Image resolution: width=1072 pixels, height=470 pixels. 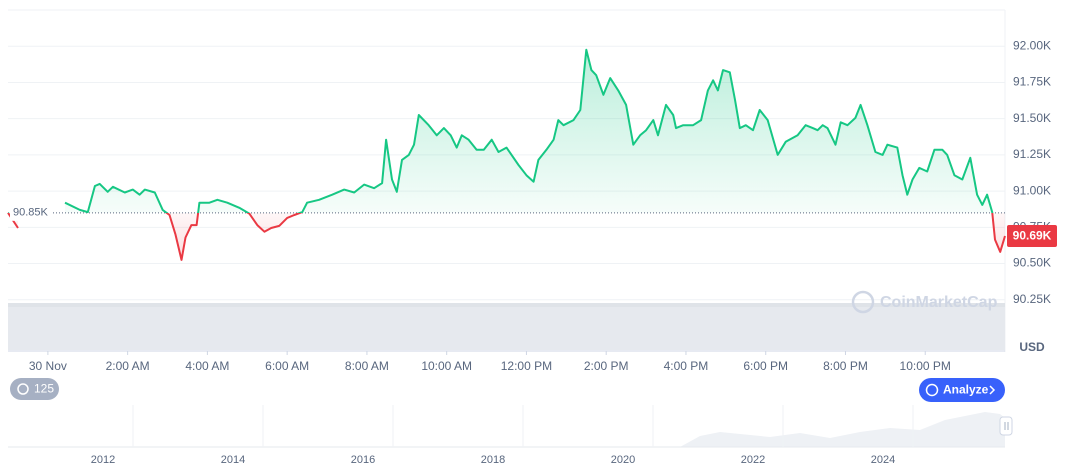 What do you see at coordinates (623, 460) in the screenshot?
I see `navigator-label: 2020` at bounding box center [623, 460].